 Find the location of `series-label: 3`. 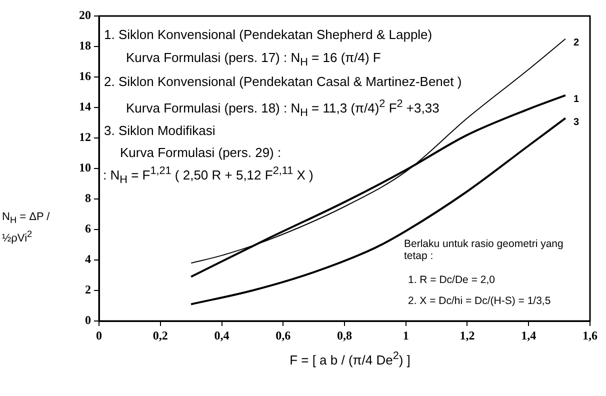

series-label: 3 is located at coordinates (576, 122).